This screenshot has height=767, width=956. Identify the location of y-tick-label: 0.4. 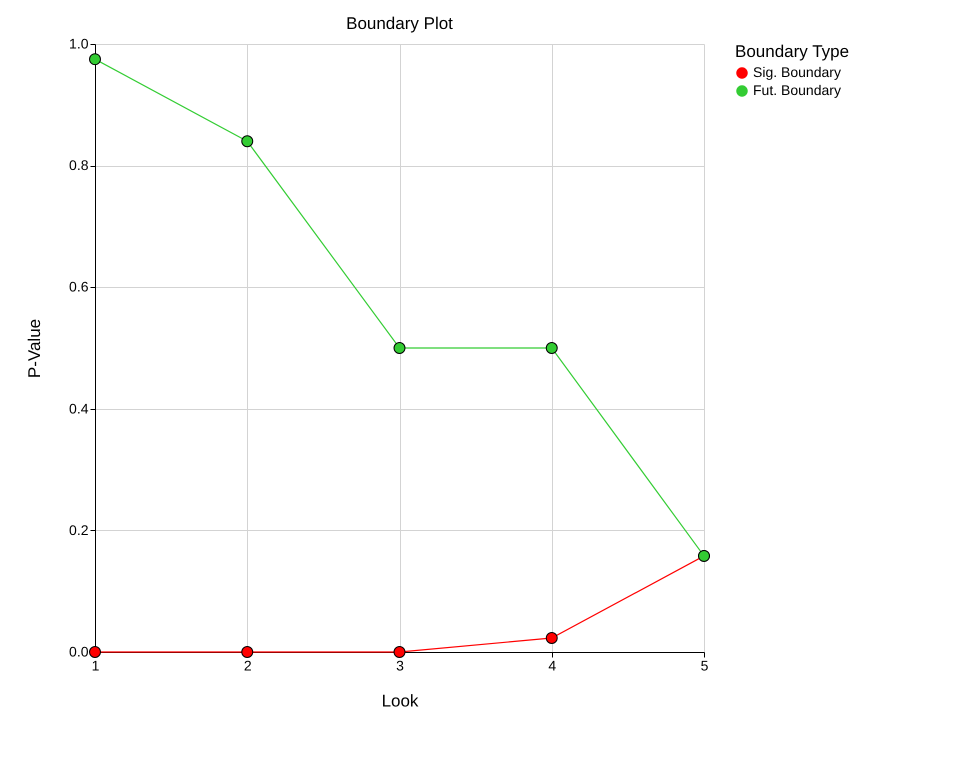
(79, 408).